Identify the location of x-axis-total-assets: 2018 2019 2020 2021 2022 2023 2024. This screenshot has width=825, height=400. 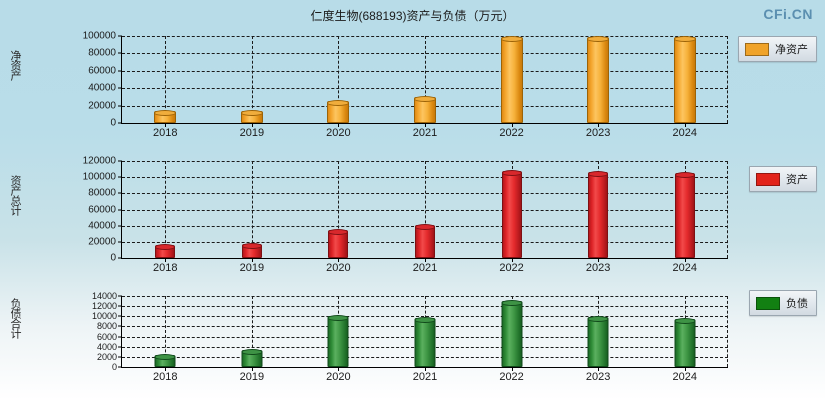
(425, 267).